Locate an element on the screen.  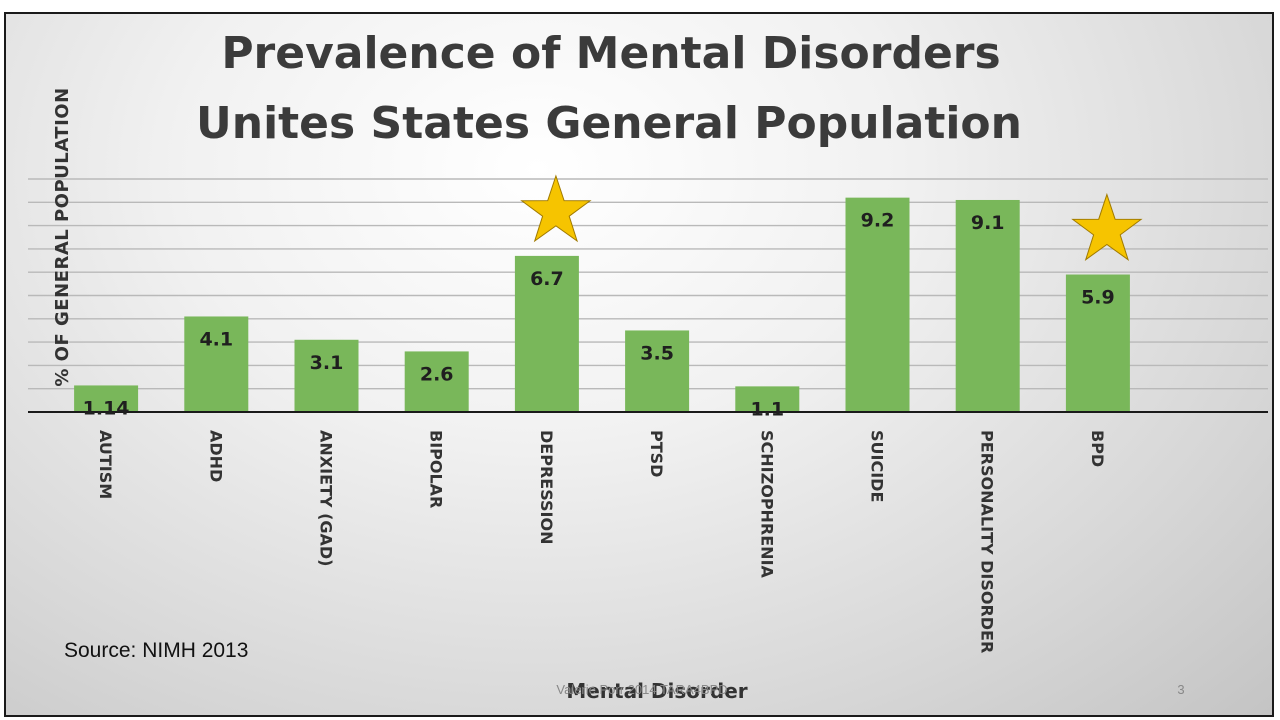
bar-autism is located at coordinates (106, 398).